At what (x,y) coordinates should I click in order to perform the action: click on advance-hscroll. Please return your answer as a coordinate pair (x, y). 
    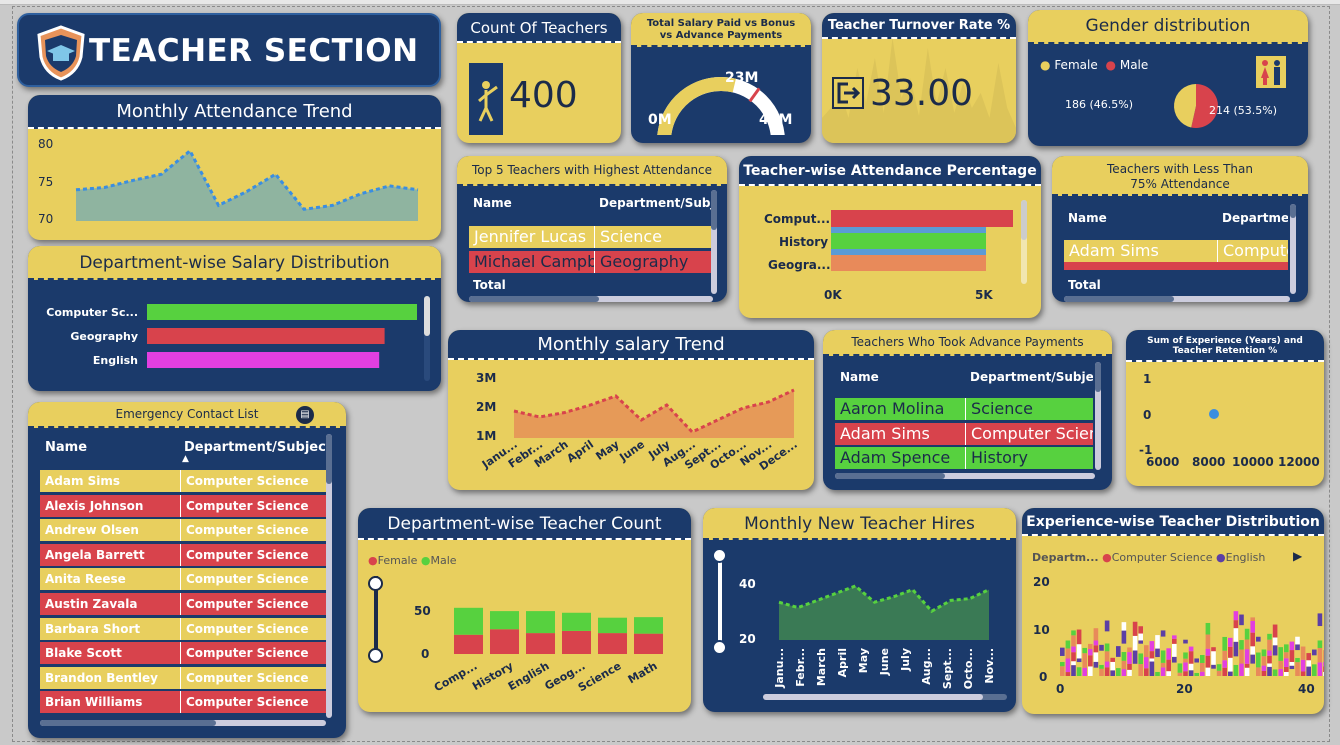
    Looking at the image, I should click on (965, 476).